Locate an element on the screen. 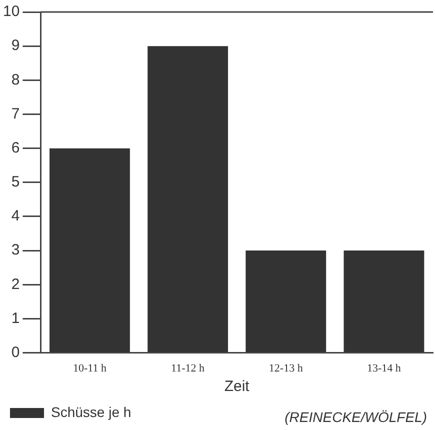 Image resolution: width=435 pixels, height=430 pixels. y-tick-label: 6 is located at coordinates (15, 147).